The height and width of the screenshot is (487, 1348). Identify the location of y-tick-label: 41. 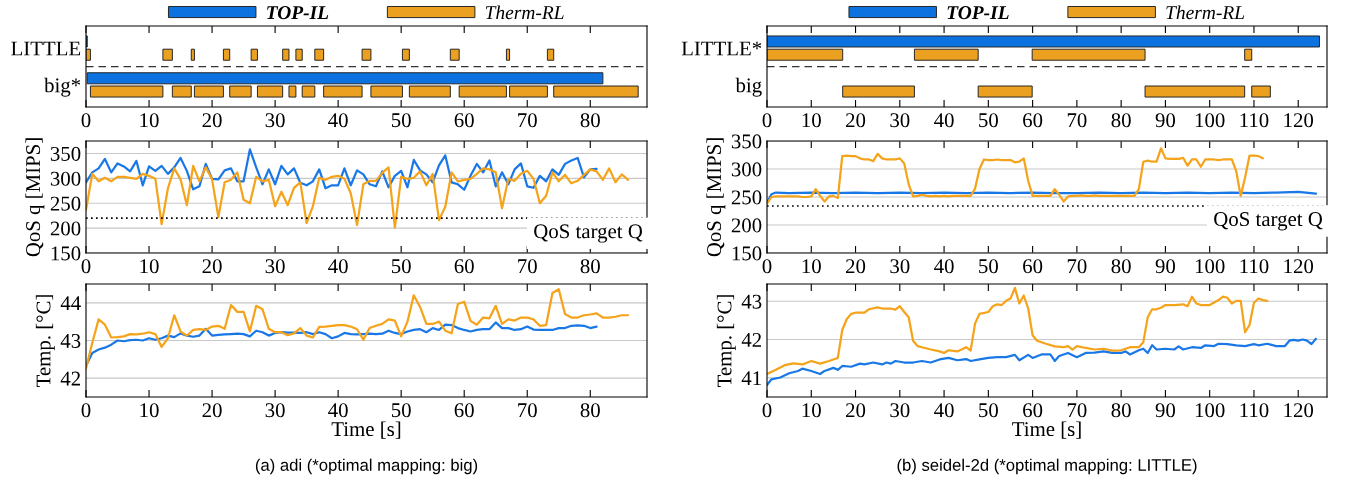
(751, 378).